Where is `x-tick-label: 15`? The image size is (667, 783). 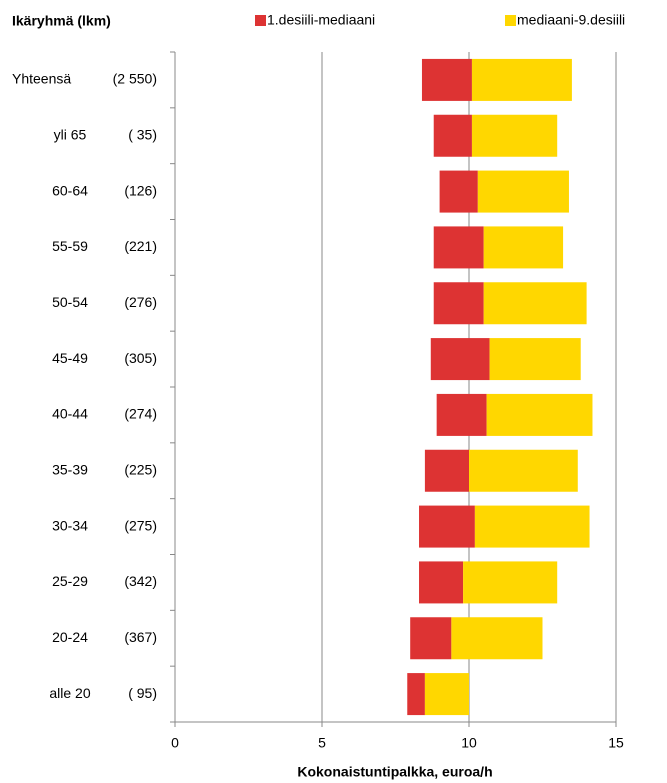
x-tick-label: 15 is located at coordinates (616, 743).